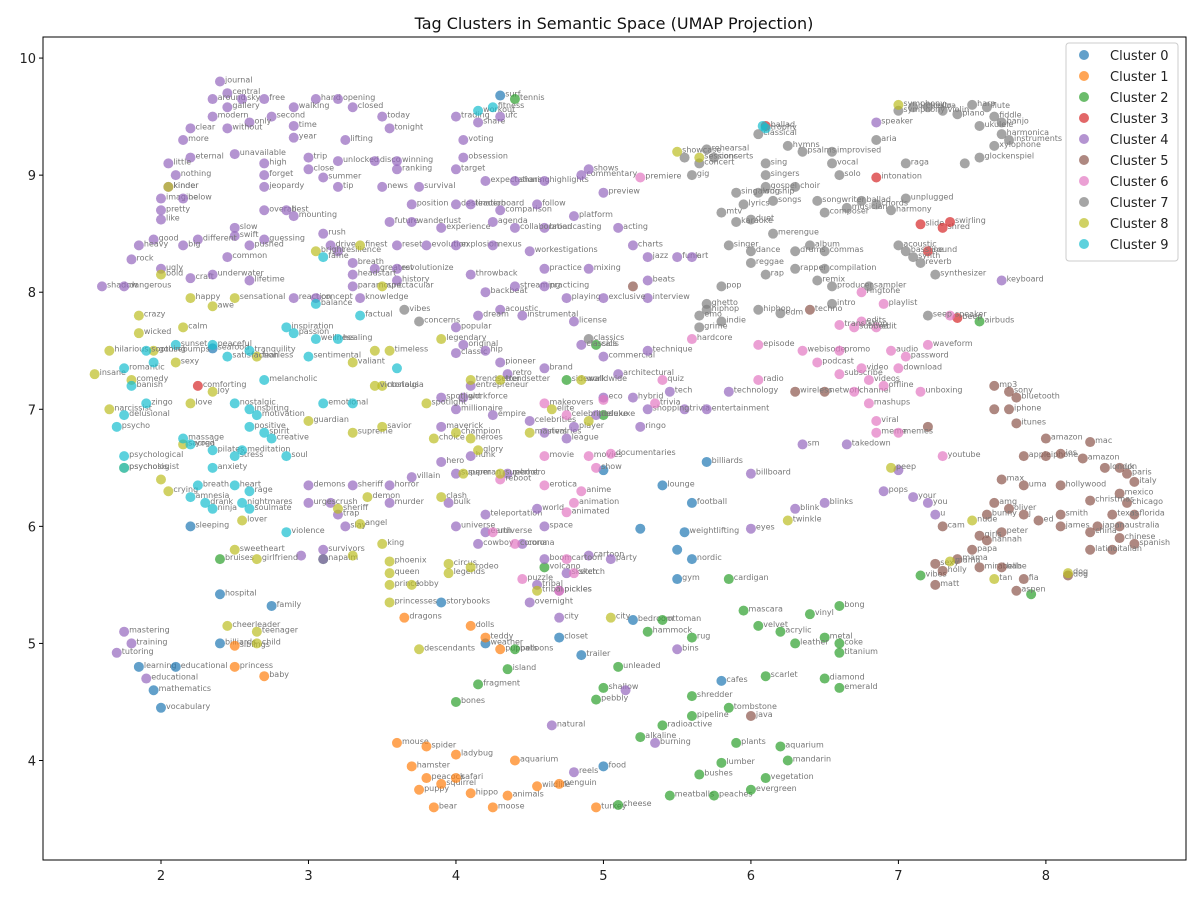  Describe the element at coordinates (701, 150) in the screenshot. I see `point-label: showcase` at that location.